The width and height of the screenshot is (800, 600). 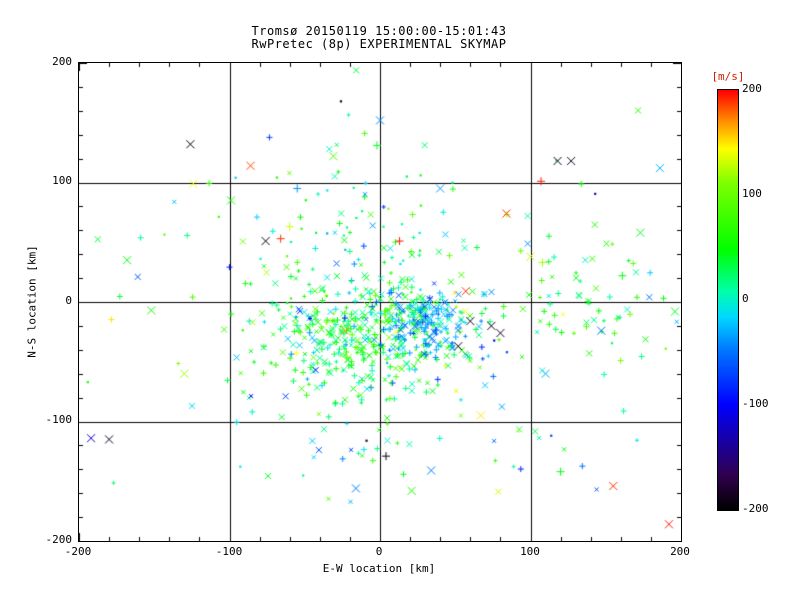 What do you see at coordinates (728, 76) in the screenshot?
I see `colorbar-label: [m/s]` at bounding box center [728, 76].